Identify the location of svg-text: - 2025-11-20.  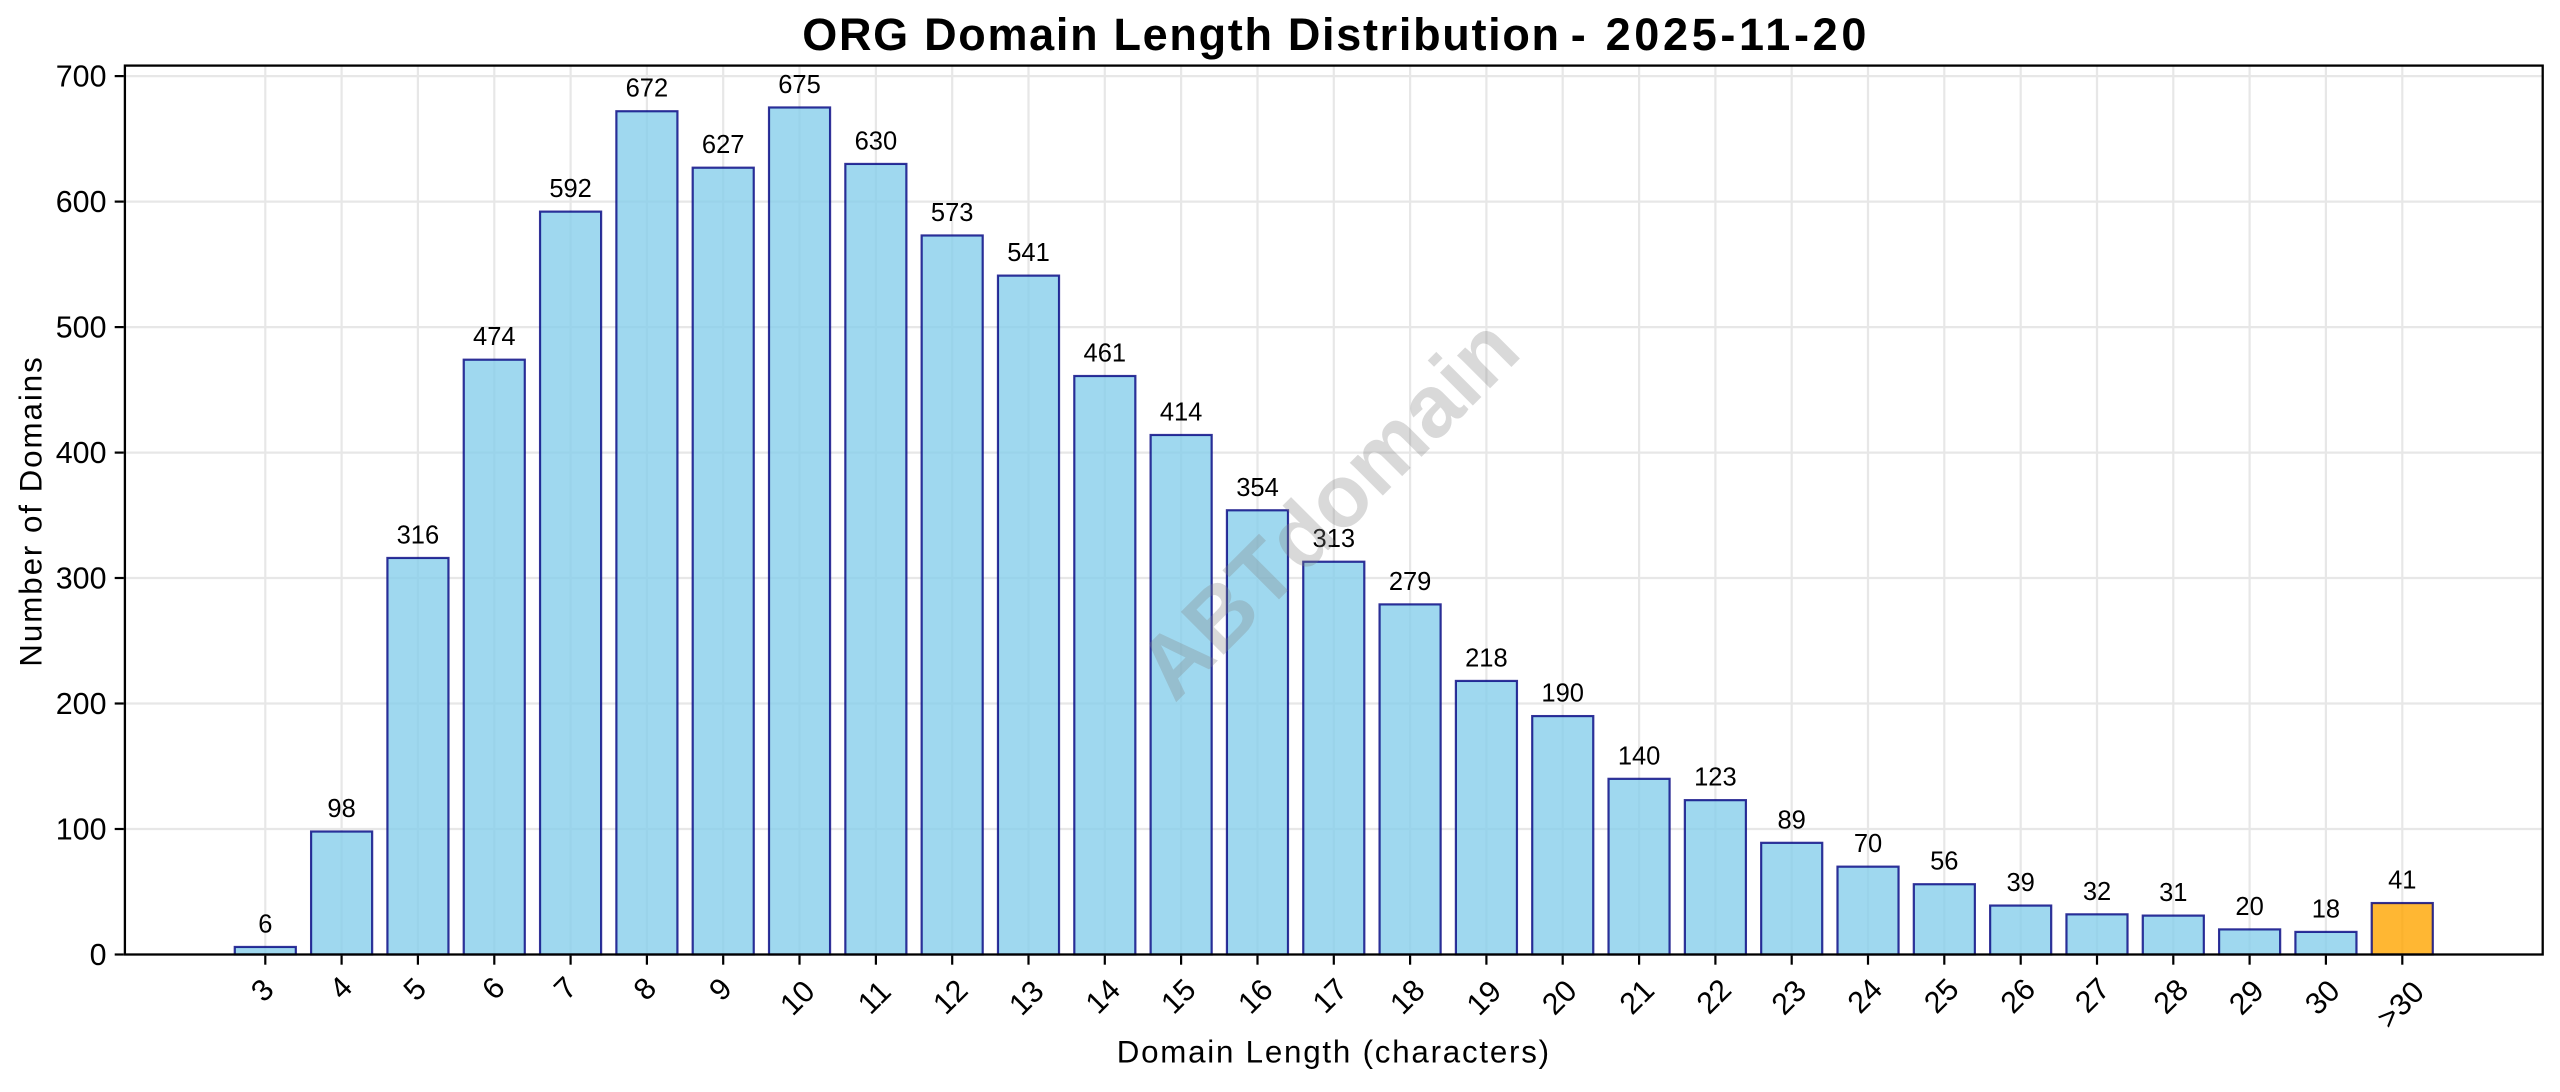
(1720, 34).